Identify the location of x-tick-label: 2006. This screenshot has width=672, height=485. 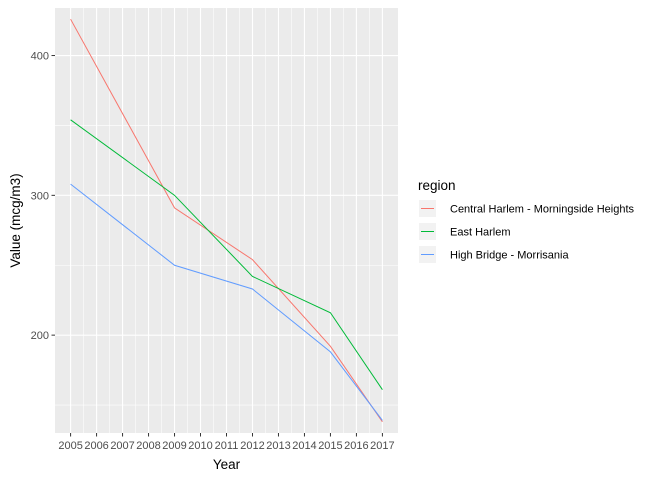
(96, 446).